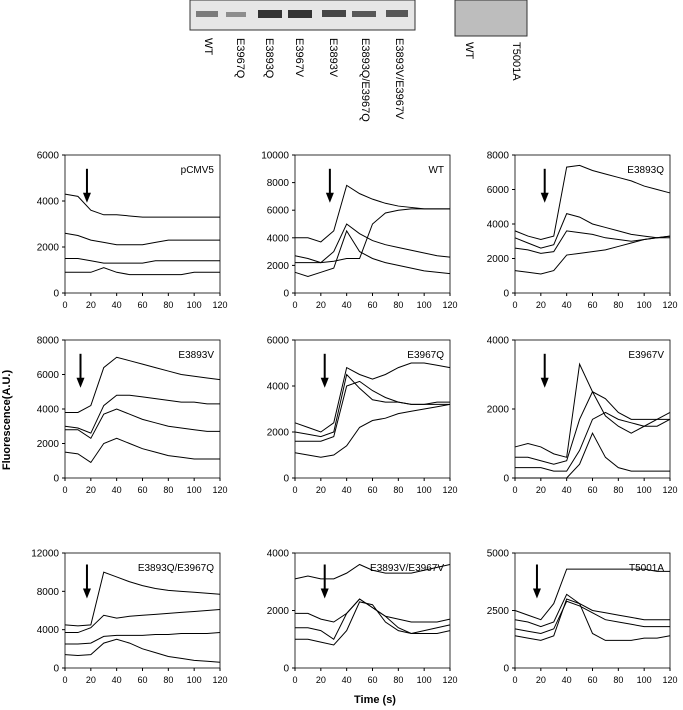  Describe the element at coordinates (45, 554) in the screenshot. I see `y-tick-label: 12000` at that location.